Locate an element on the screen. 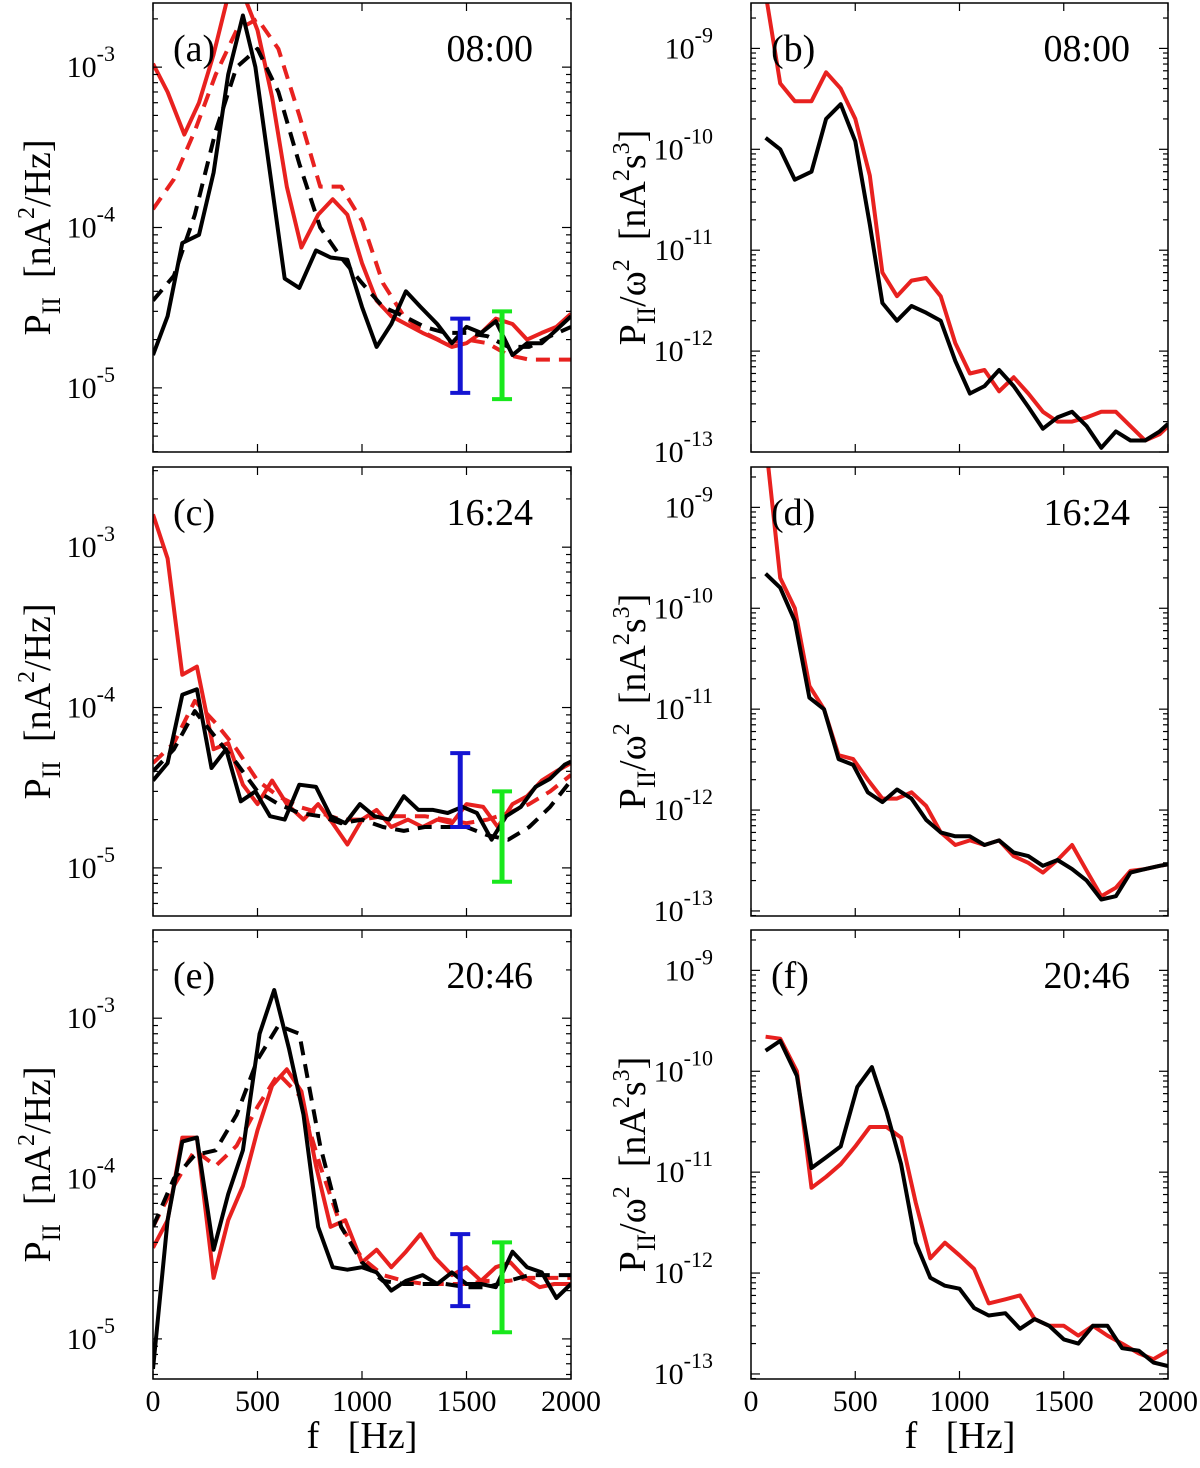 Image resolution: width=1200 pixels, height=1468 pixels. panel-label: (b) is located at coordinates (793, 49).